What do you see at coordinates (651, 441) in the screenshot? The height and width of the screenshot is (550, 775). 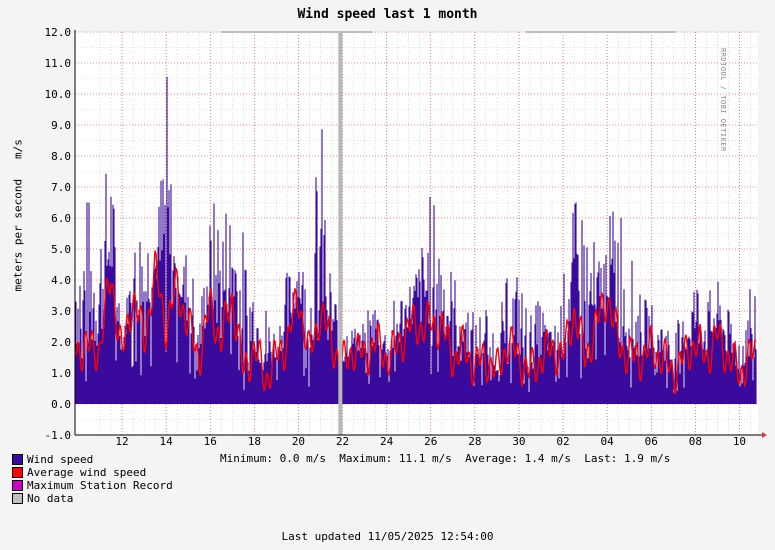 I see `x-tick-label: 06` at bounding box center [651, 441].